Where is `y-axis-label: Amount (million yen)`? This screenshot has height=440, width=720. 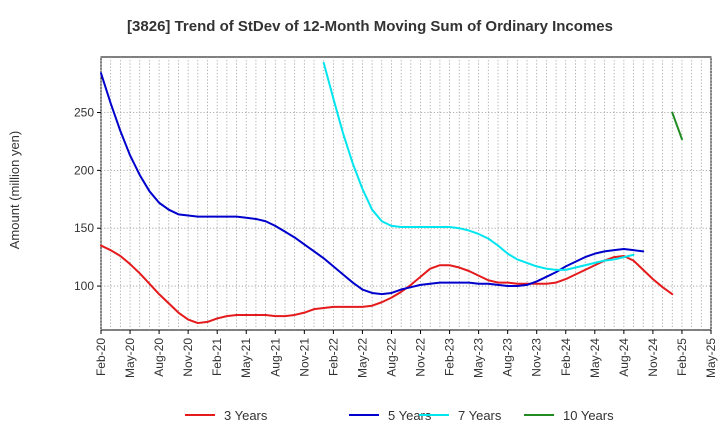 y-axis-label: Amount (million yen) is located at coordinates (14, 190).